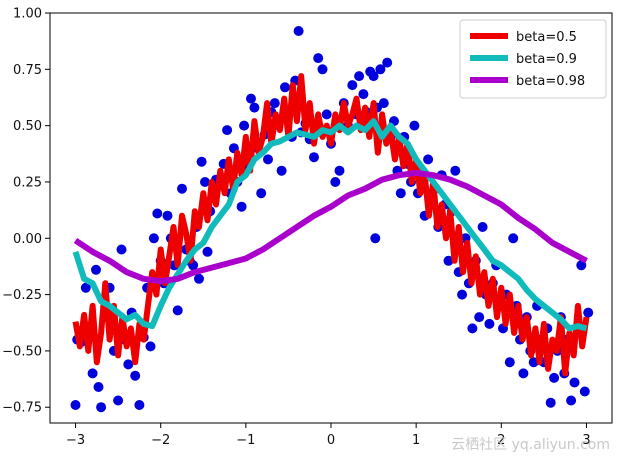  Describe the element at coordinates (501, 440) in the screenshot. I see `x-tick-label: 2` at that location.